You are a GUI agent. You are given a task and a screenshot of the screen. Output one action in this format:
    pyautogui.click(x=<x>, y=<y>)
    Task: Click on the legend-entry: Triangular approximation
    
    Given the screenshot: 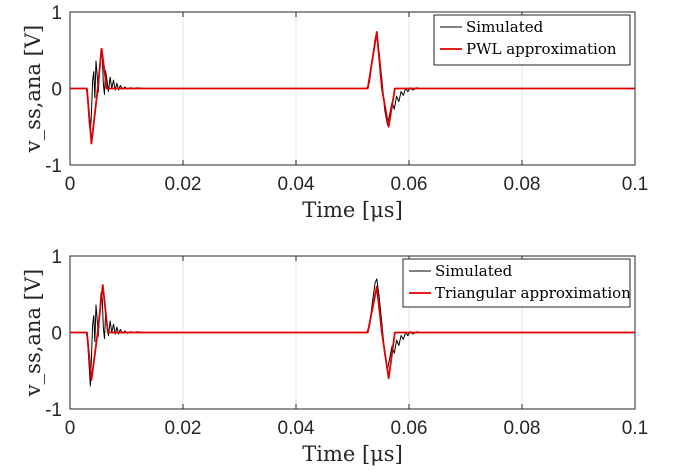 What is the action you would take?
    pyautogui.click(x=533, y=293)
    